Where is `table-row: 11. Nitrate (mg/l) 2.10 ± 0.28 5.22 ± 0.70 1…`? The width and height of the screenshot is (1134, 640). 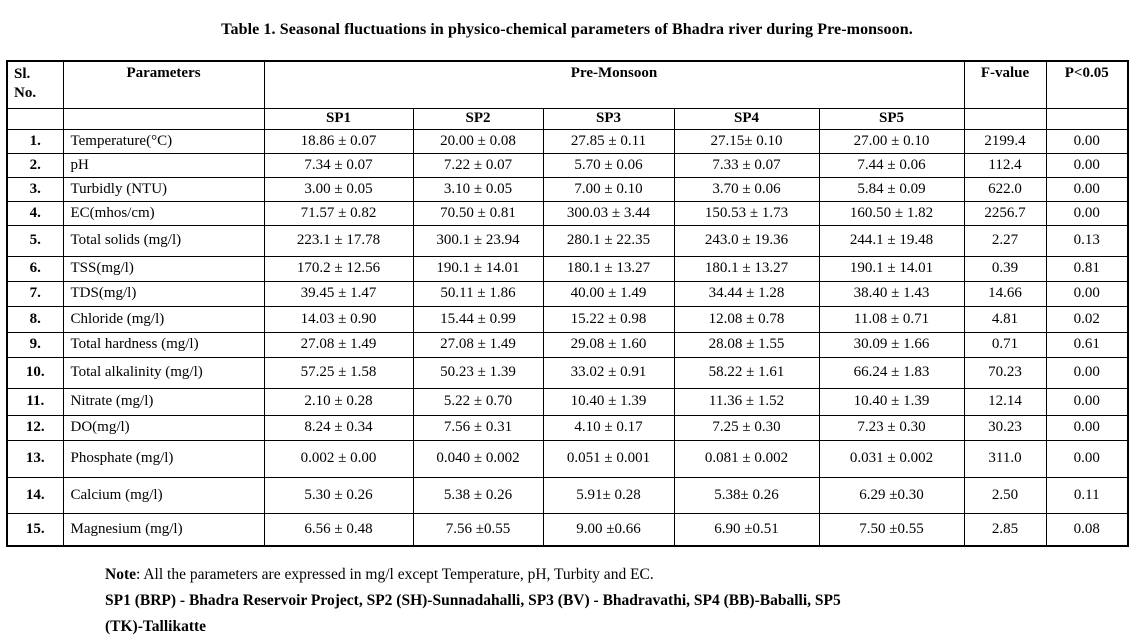
table-row: 11. Nitrate (mg/l) 2.10 ± 0.28 5.22 ± 0.70 1… is located at coordinates (567, 401).